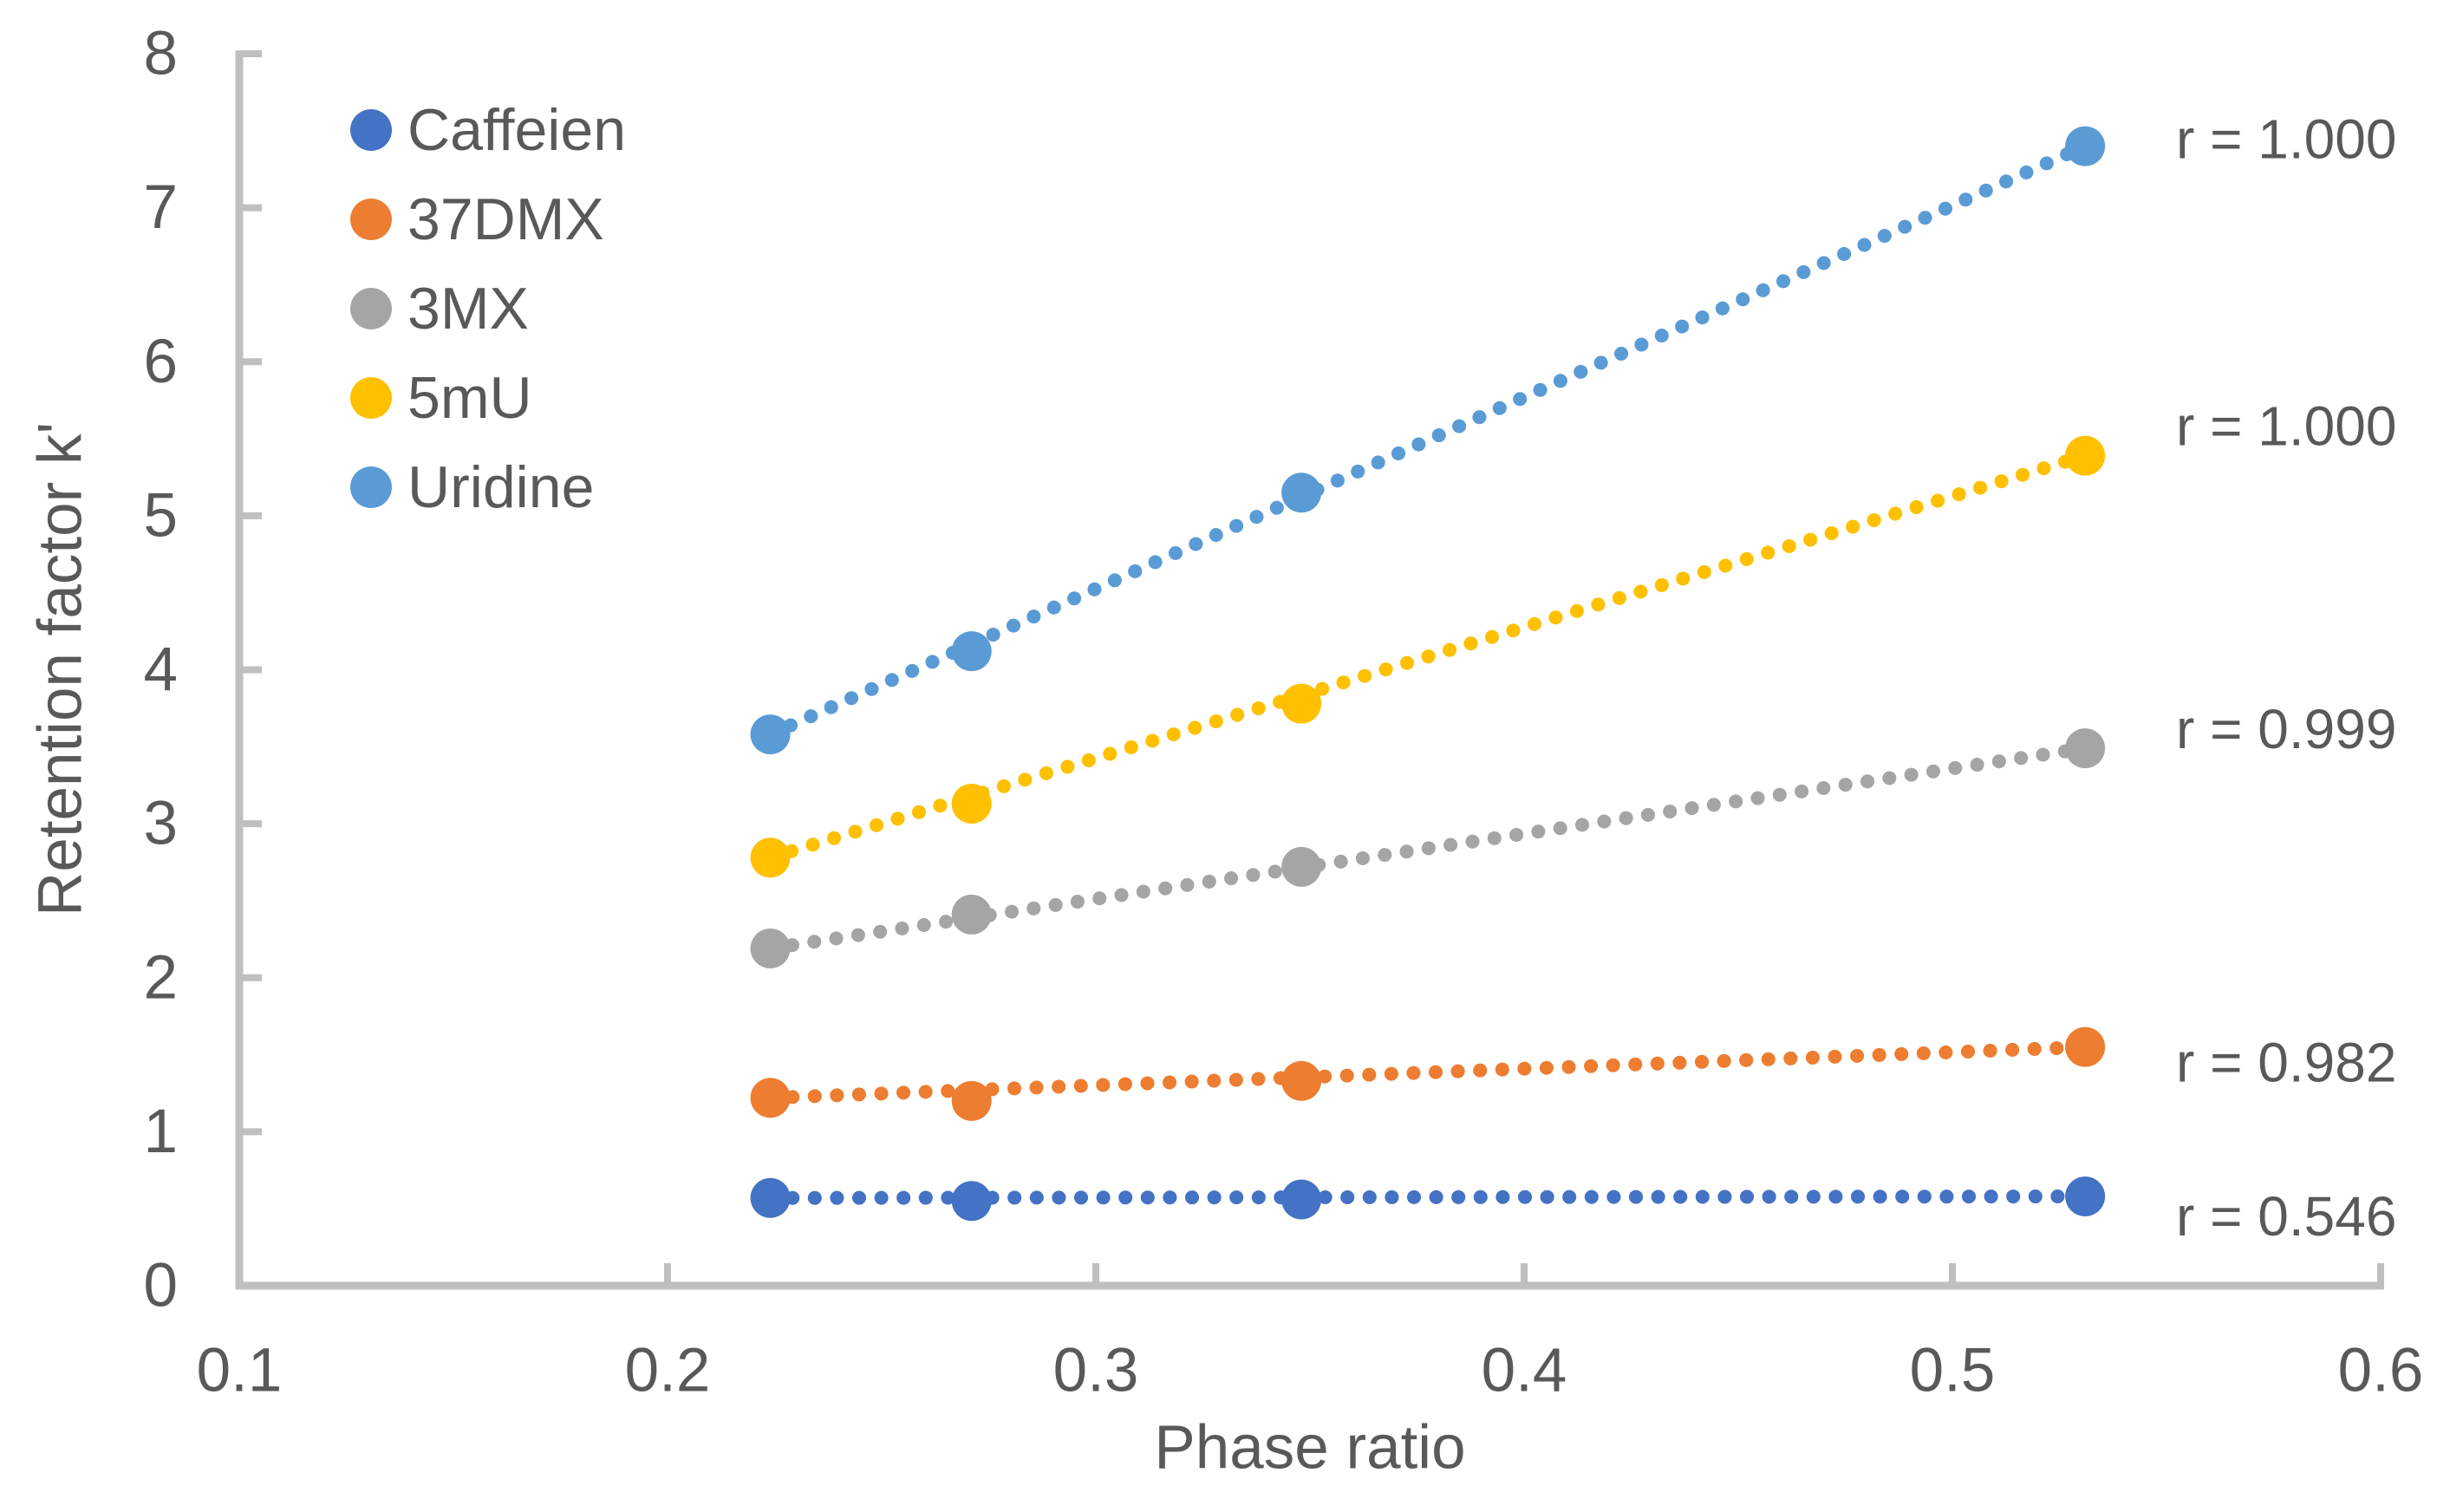 The image size is (2463, 1512). Describe the element at coordinates (506, 219) in the screenshot. I see `legend-label-37dmx: 37DMX` at that location.